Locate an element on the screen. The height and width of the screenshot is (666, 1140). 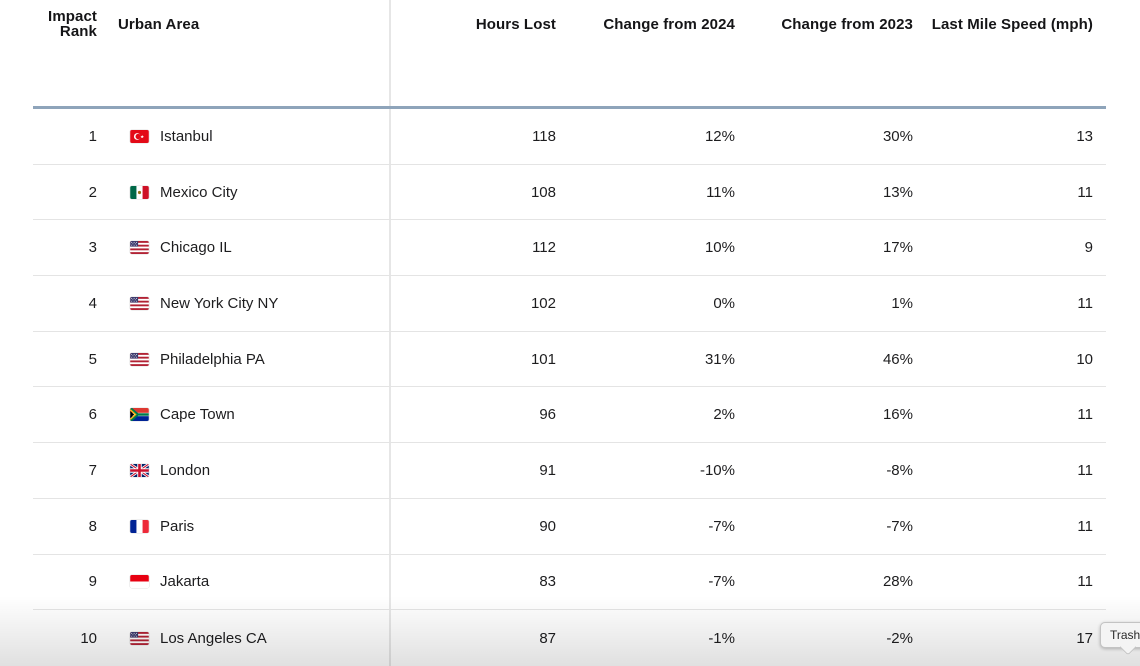
table-row: 1 Istanbul 118 12% 30% 13 is located at coordinates (569, 137).